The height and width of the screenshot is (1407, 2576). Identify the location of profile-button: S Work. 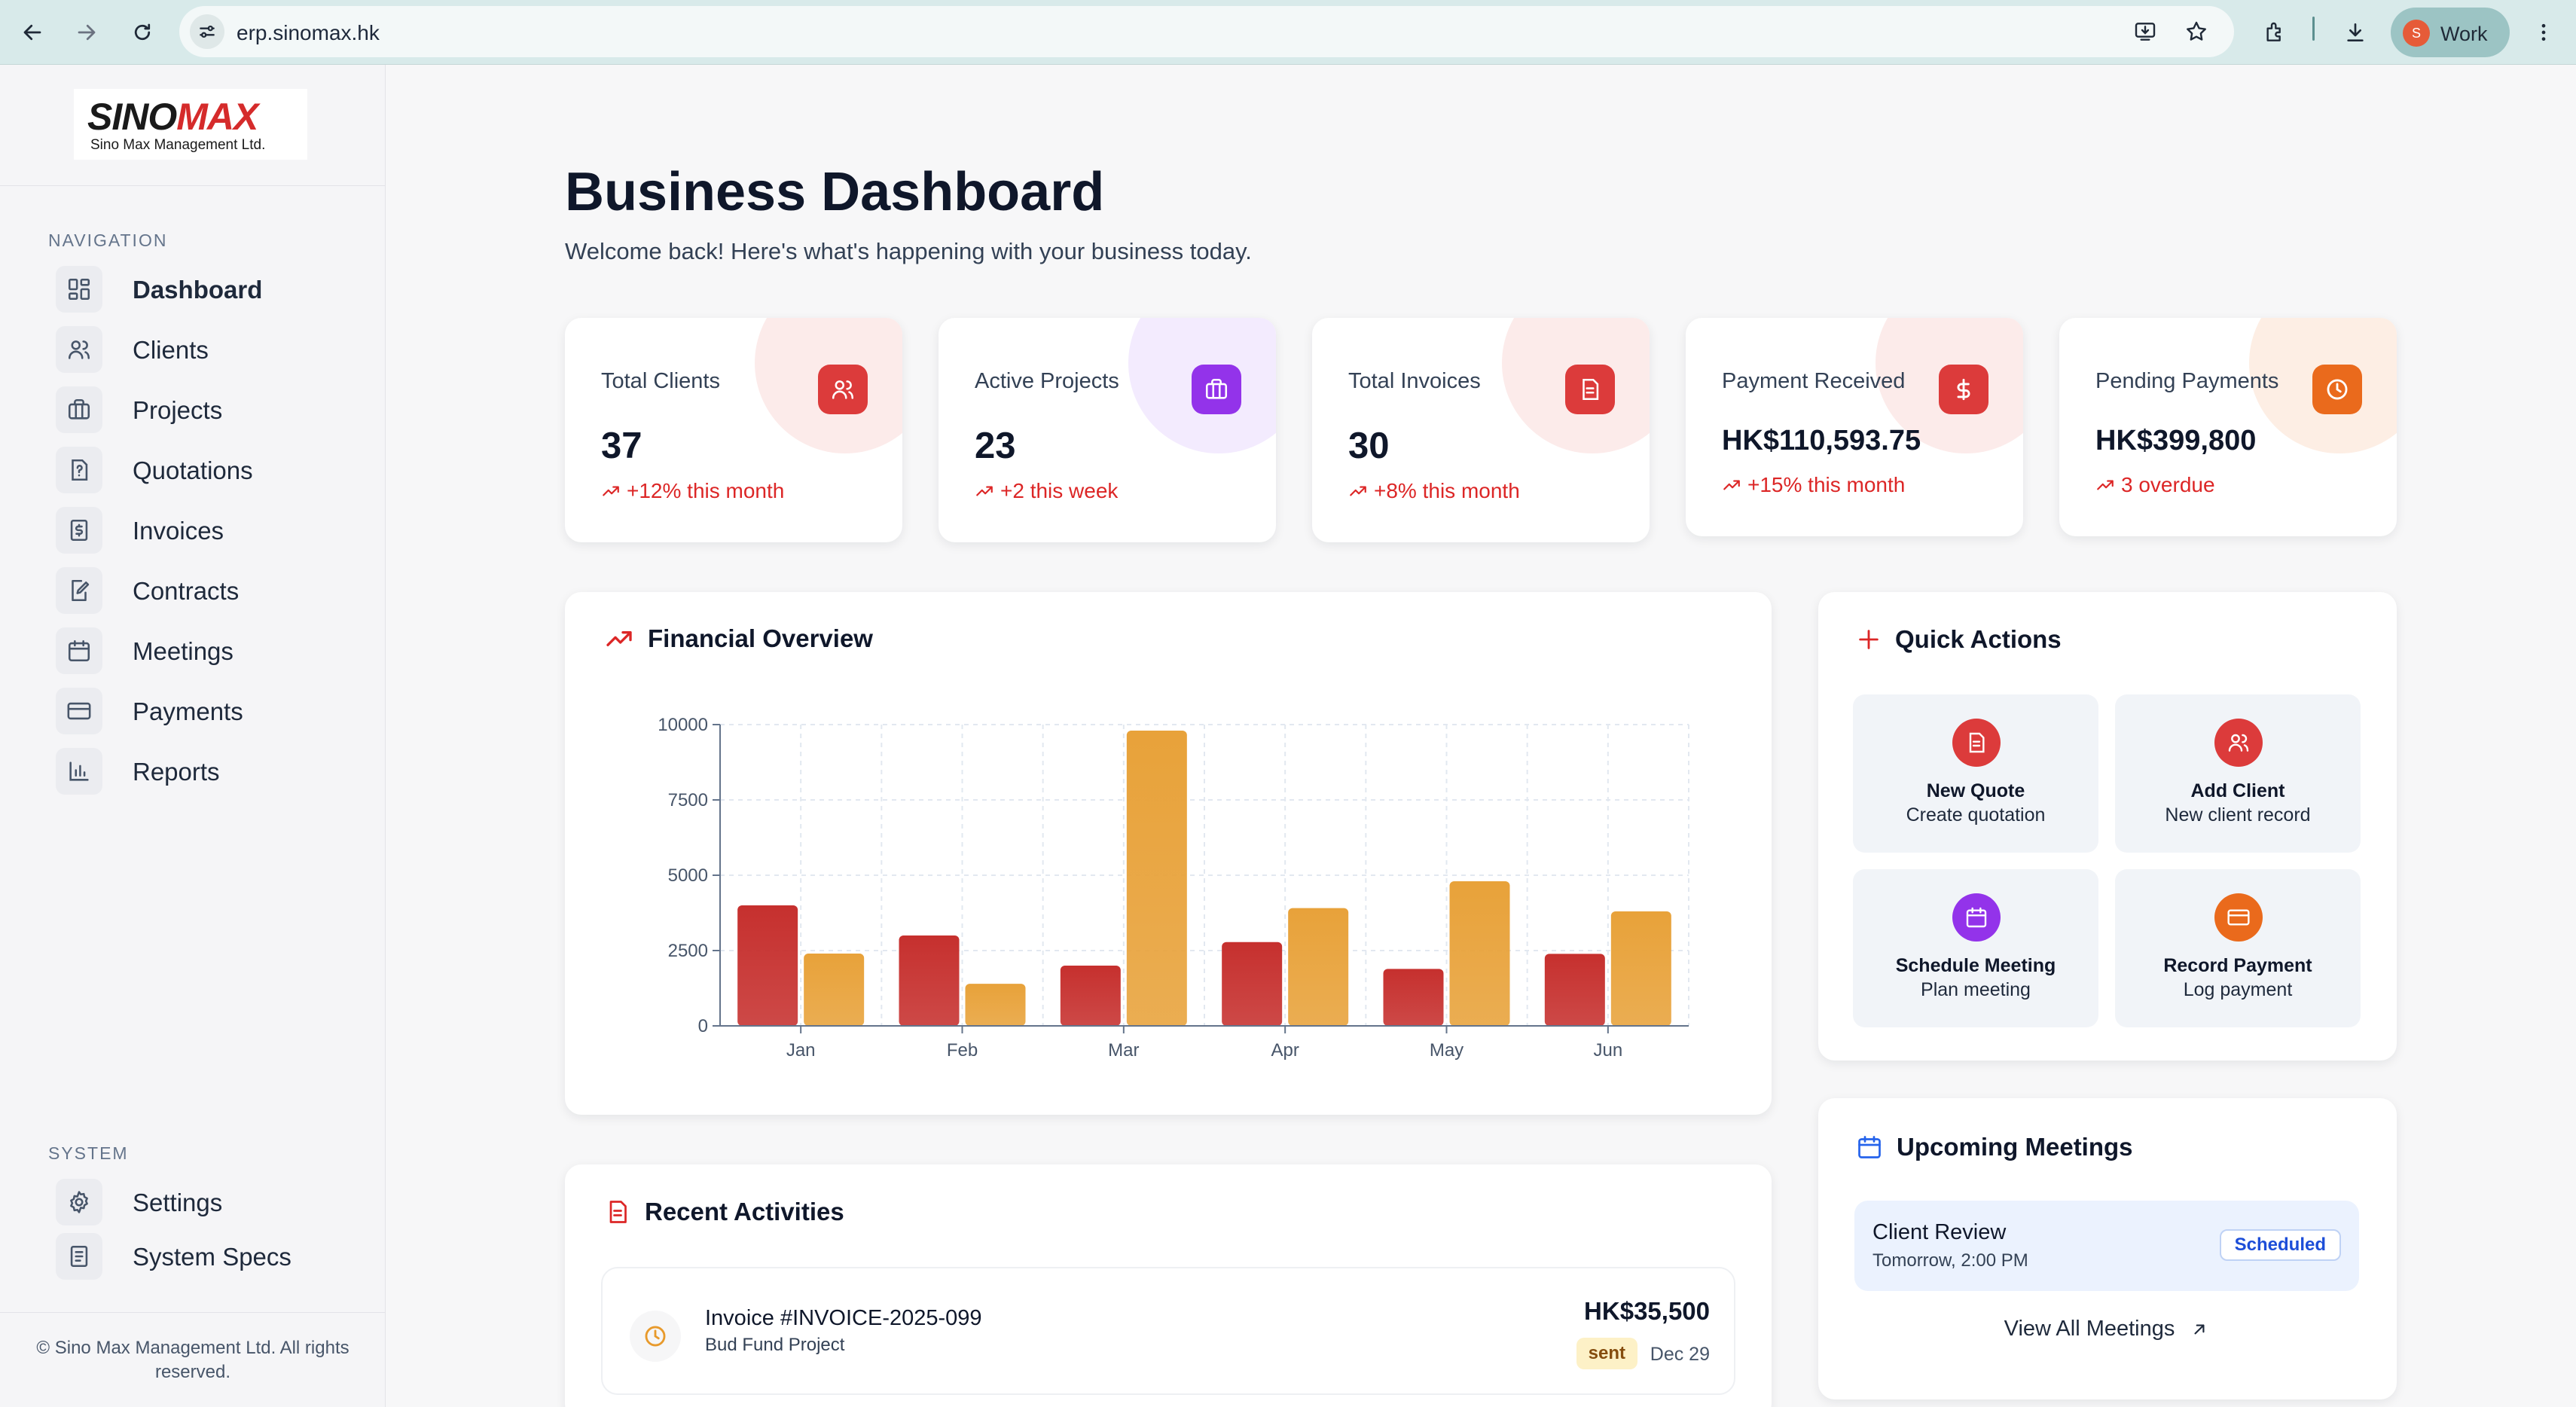
(2451, 32).